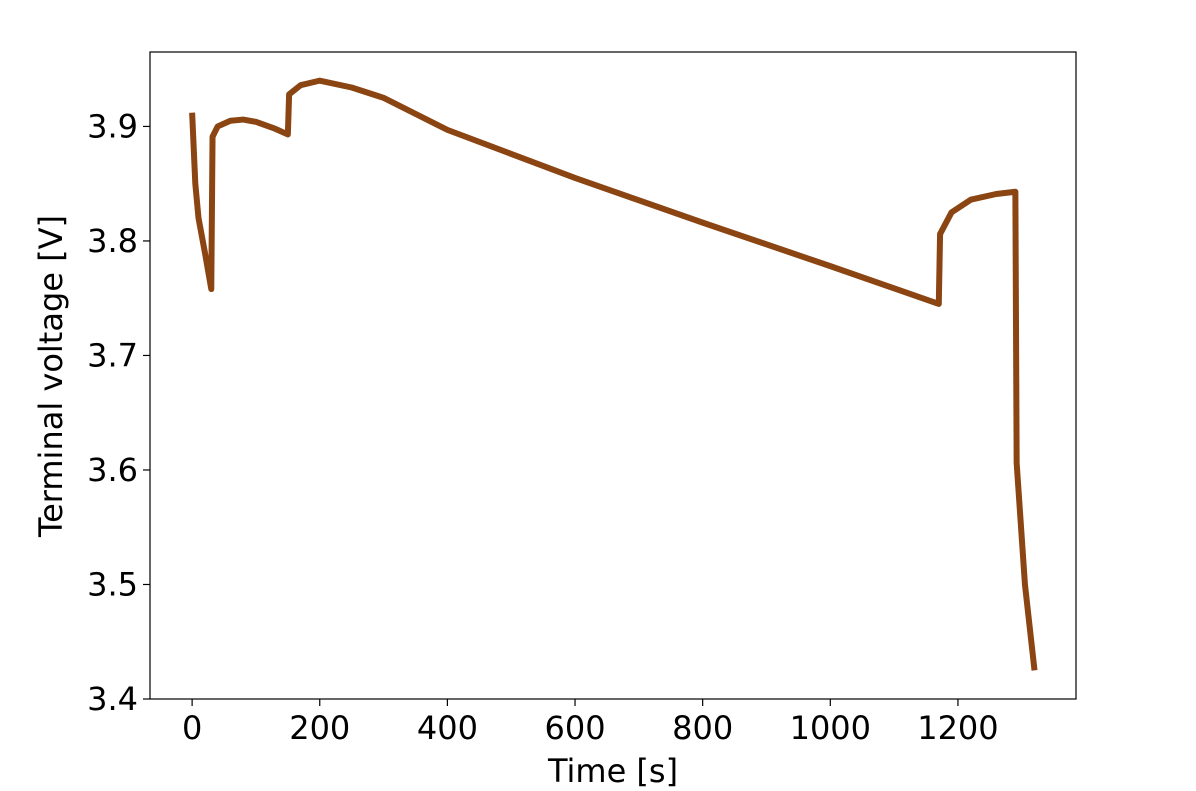 This screenshot has width=1196, height=791. Describe the element at coordinates (612, 771) in the screenshot. I see `x-axis-label: Time [s]` at that location.